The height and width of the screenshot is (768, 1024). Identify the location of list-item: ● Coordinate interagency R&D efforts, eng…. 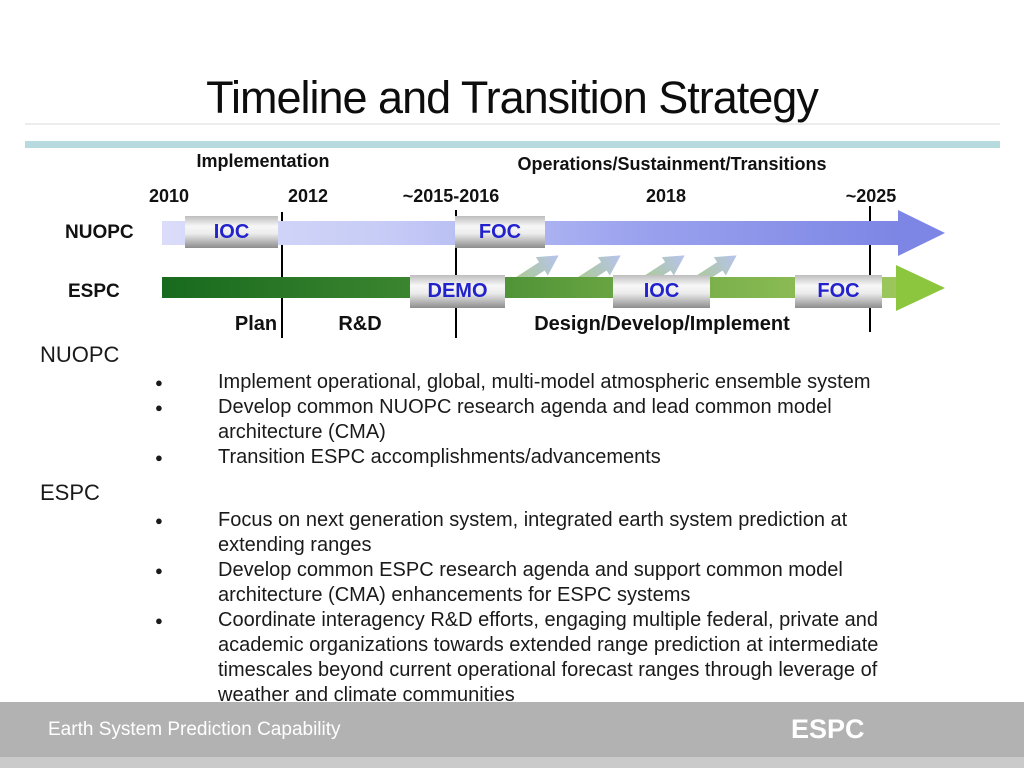
(479, 658).